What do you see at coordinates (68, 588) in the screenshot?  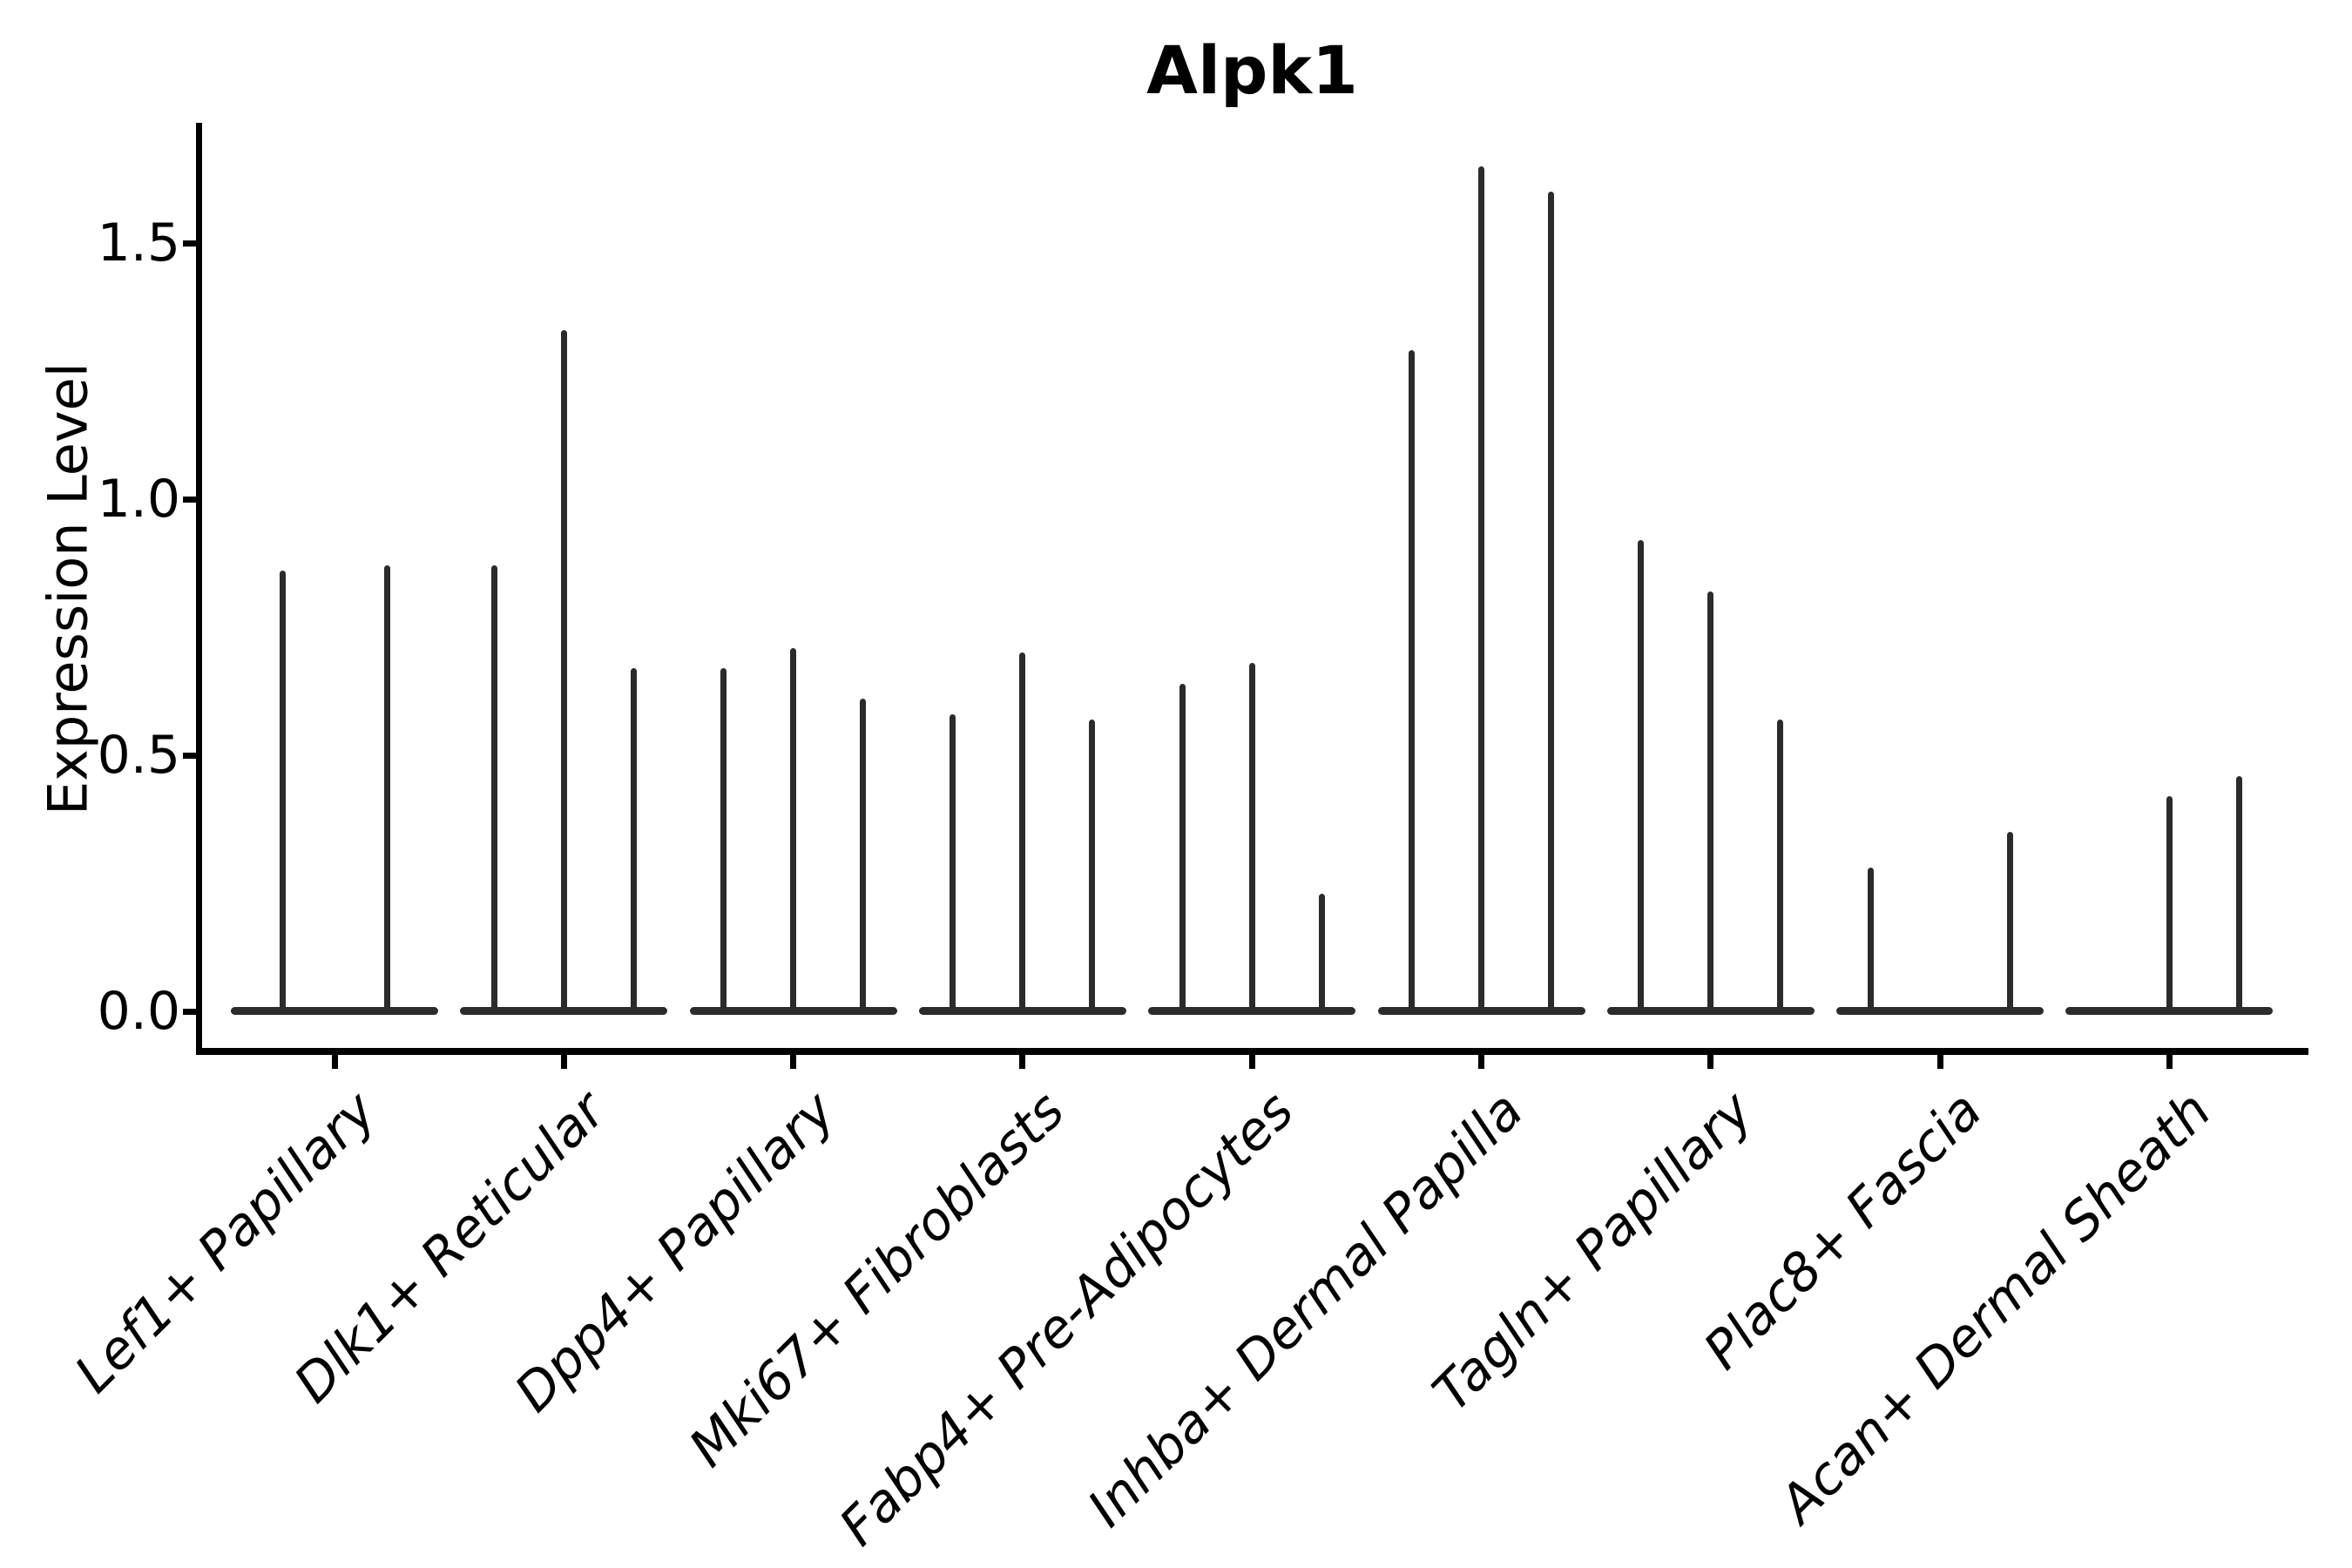 I see `y-axis-label: Expression Level` at bounding box center [68, 588].